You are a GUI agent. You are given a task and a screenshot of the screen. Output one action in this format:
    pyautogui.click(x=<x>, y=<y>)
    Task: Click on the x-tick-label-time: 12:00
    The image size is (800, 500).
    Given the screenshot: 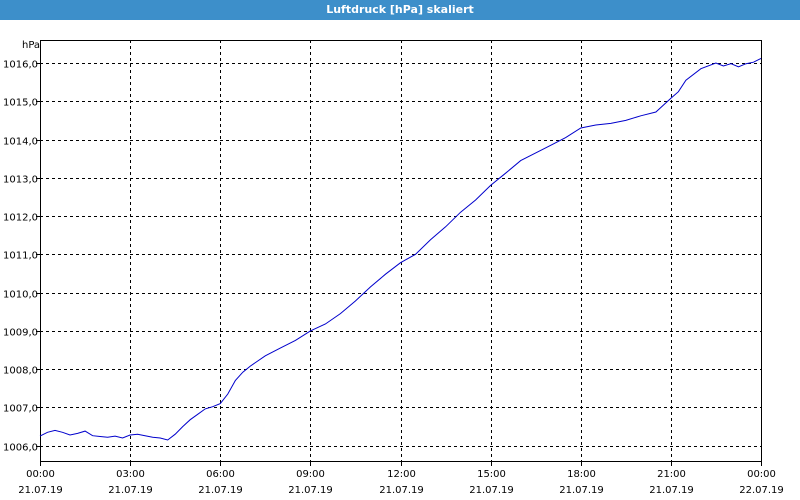 What is the action you would take?
    pyautogui.click(x=401, y=474)
    